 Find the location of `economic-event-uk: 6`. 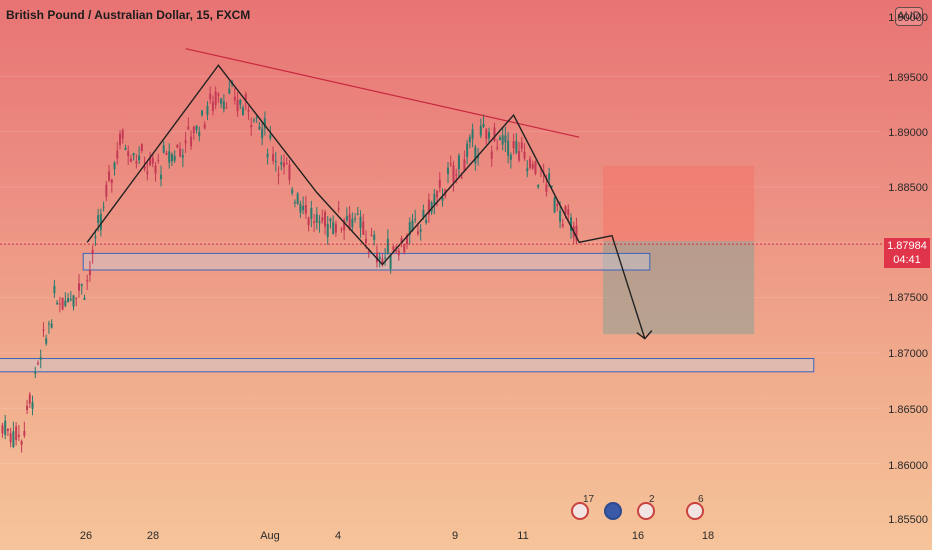

economic-event-uk: 6 is located at coordinates (696, 508).